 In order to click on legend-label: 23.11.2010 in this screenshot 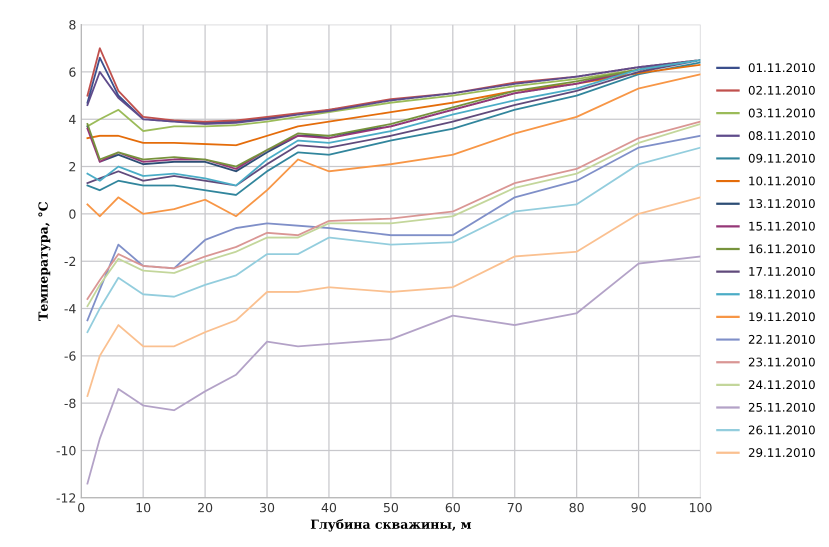, I will do `click(781, 362)`.